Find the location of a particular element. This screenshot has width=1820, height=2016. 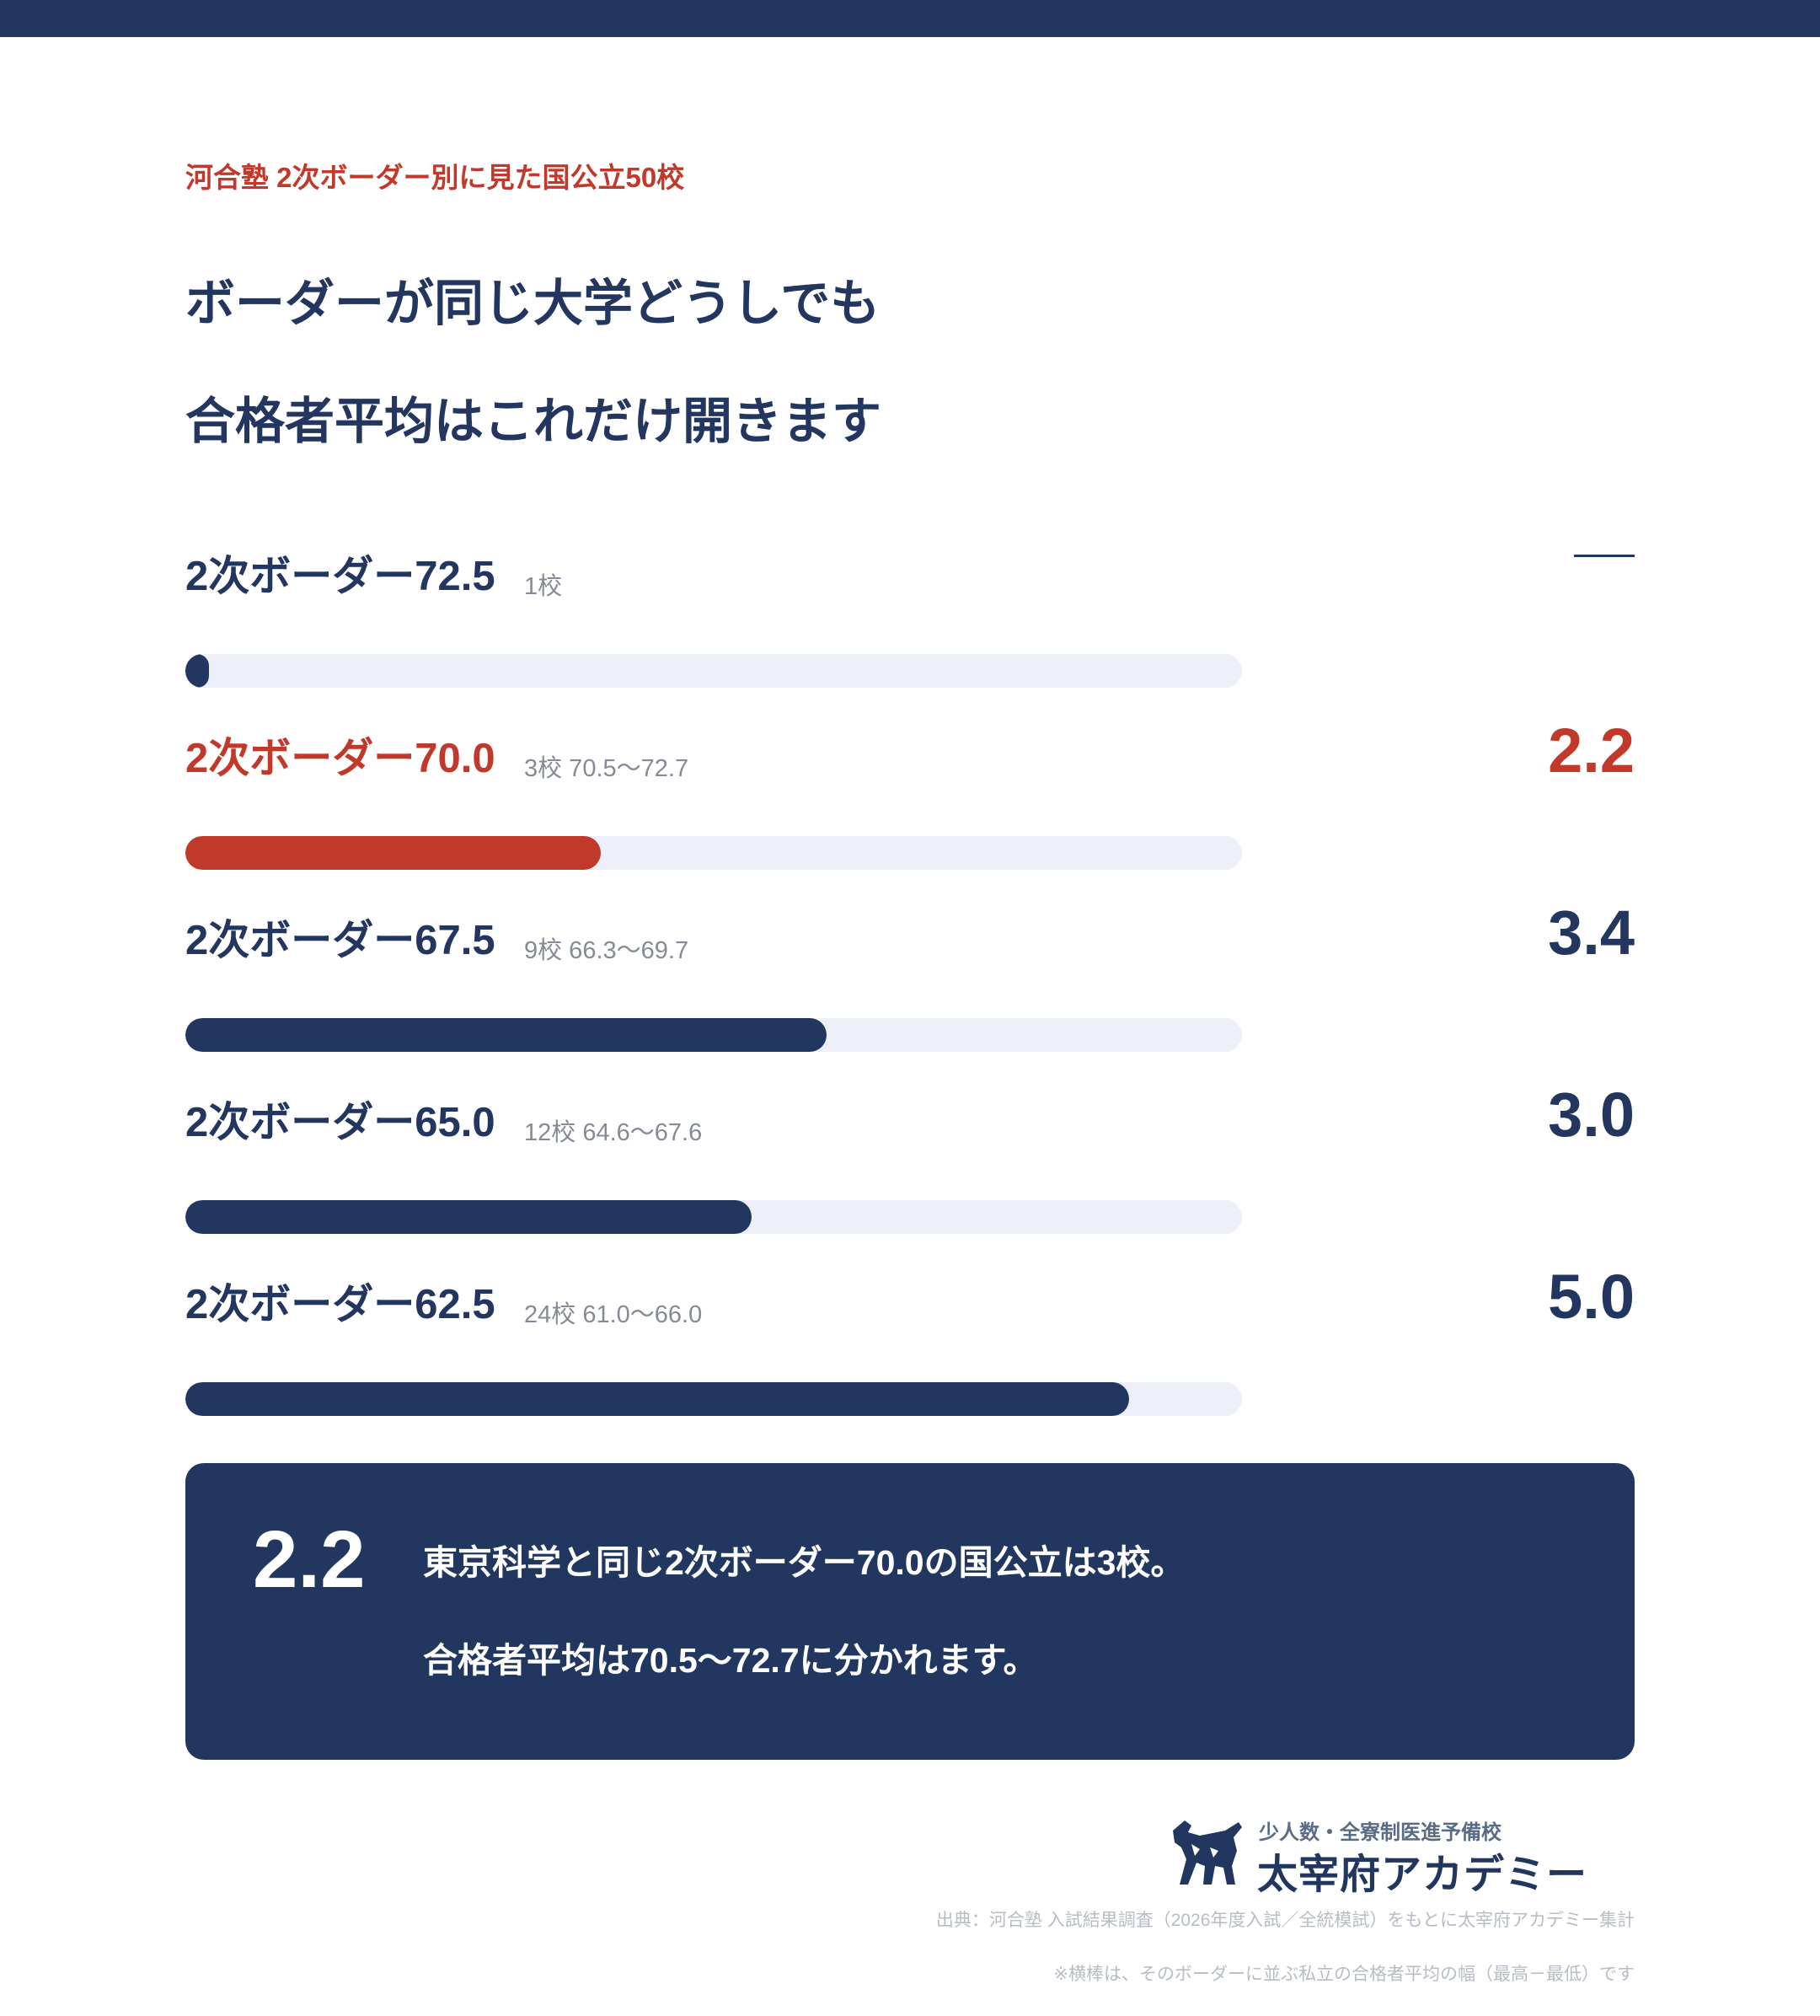

chart-row: 2次ボーダー72.5 1校 is located at coordinates (910, 585).